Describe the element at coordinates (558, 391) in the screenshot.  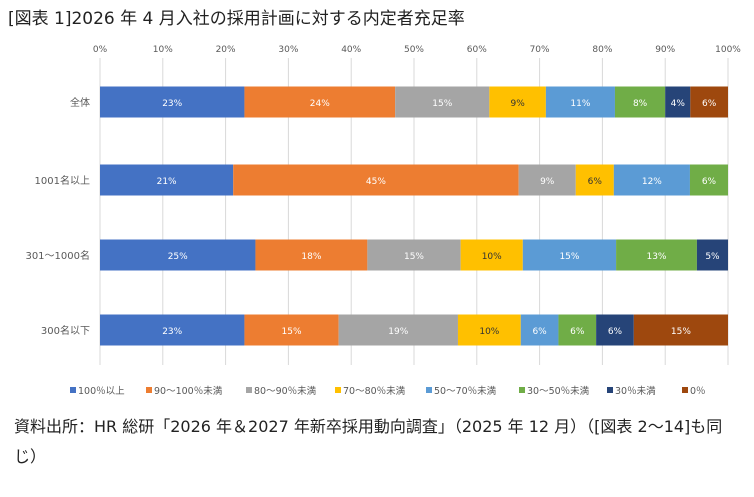
I see `legend-label: 30～50％未満` at that location.